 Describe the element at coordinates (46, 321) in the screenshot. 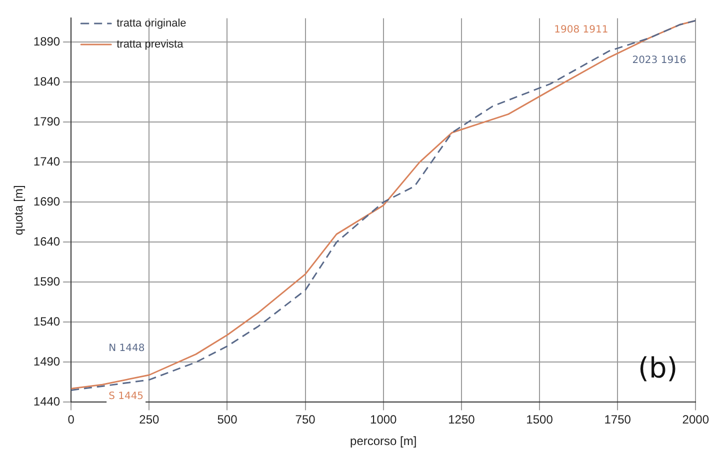

I see `y-tick-label: 1540` at that location.